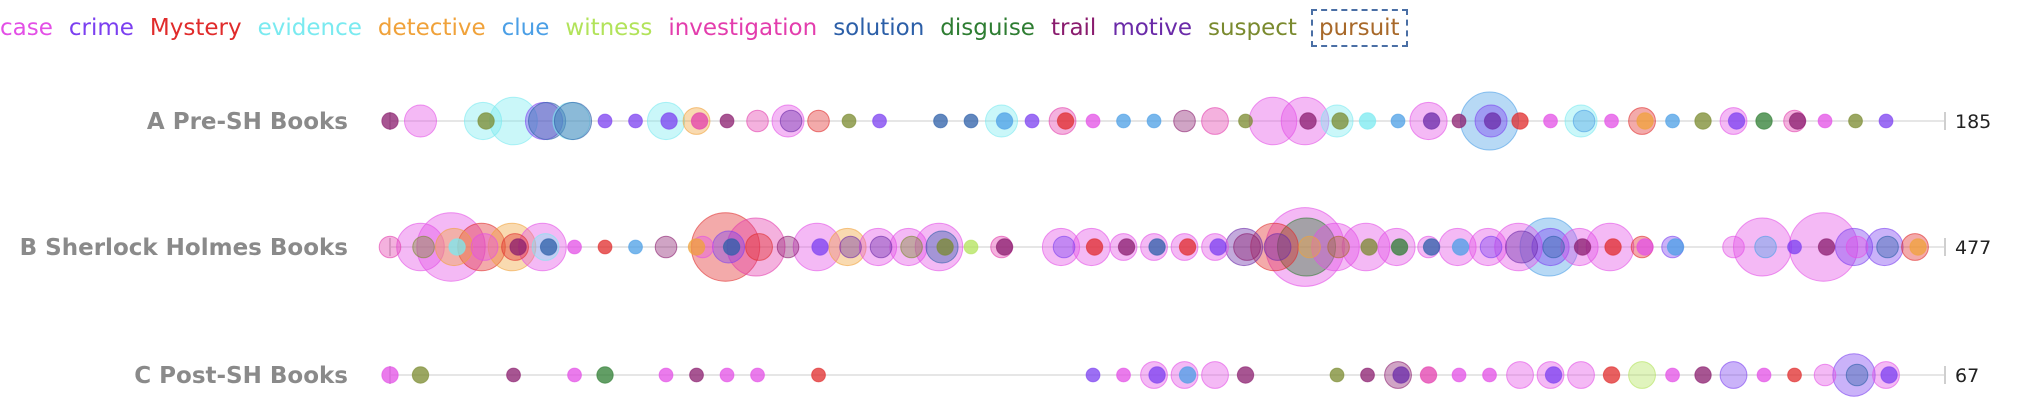 This screenshot has height=414, width=2020. Describe the element at coordinates (879, 28) in the screenshot. I see `legend-item-solution: solution` at that location.